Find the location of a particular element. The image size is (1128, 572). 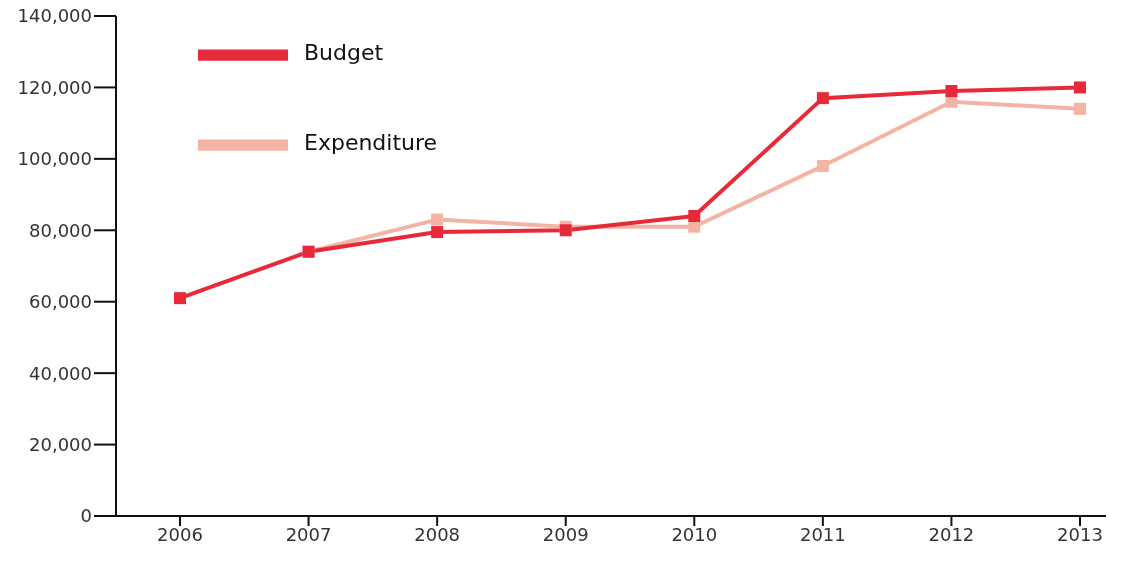

y-tick-label: 80,000 is located at coordinates (60, 230).